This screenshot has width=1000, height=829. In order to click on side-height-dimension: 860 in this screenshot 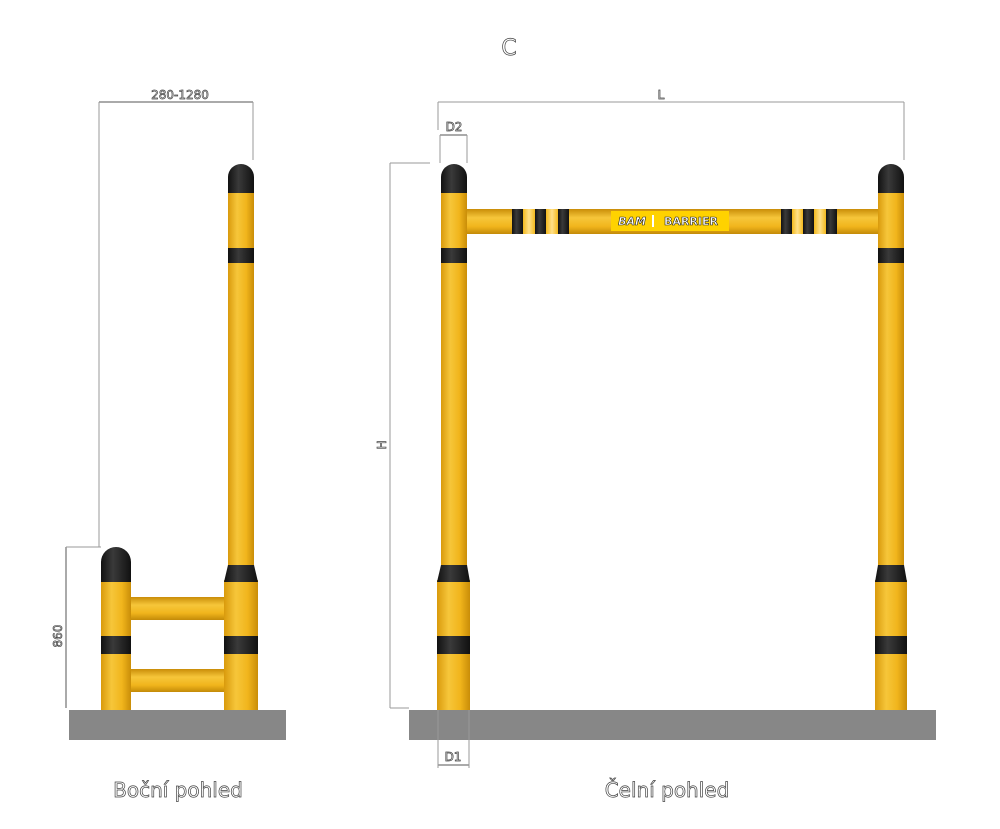, I will do `click(76, 627)`.